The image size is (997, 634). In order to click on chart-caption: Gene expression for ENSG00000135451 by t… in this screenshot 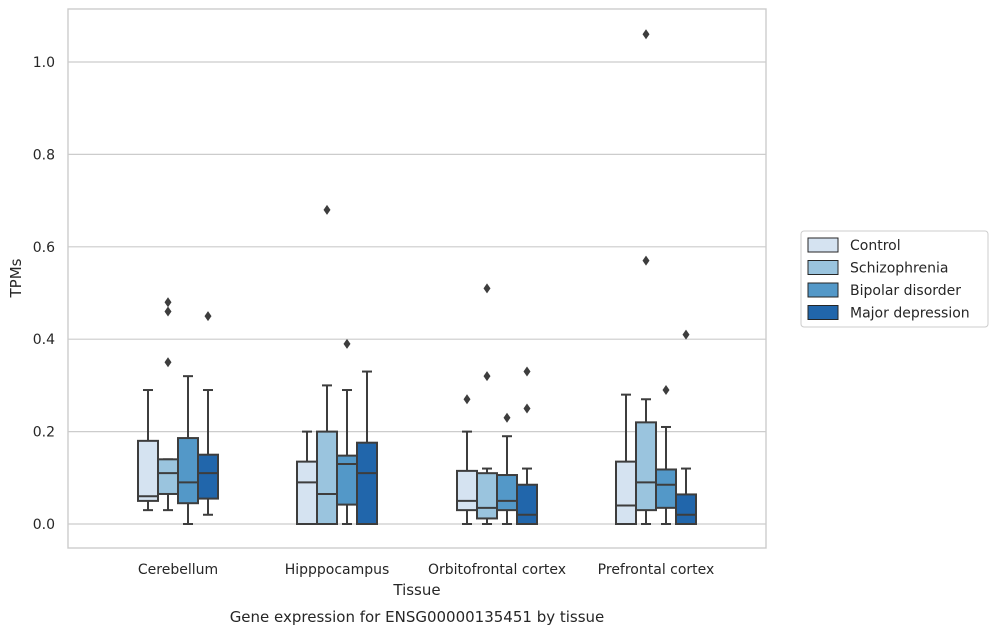, I will do `click(417, 617)`.